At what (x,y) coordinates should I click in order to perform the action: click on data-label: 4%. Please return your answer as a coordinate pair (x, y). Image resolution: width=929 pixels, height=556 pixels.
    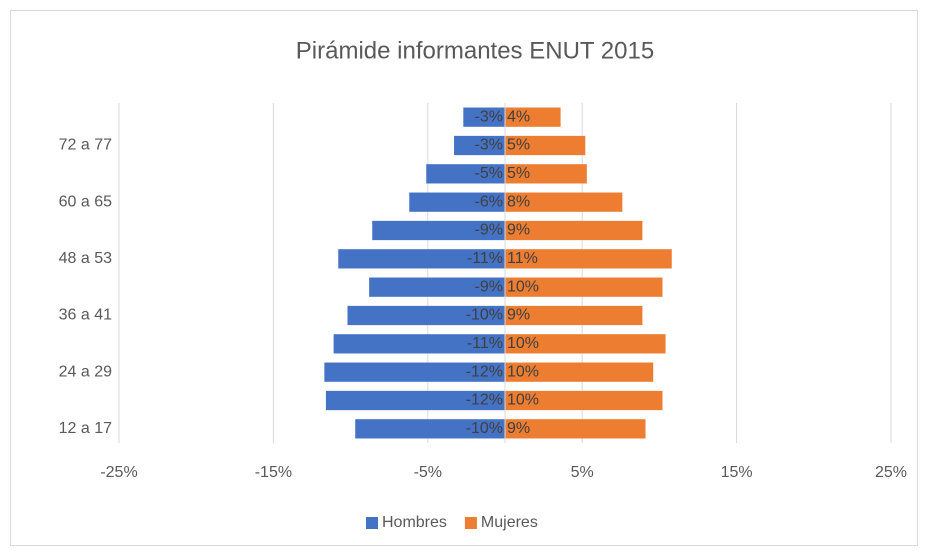
    Looking at the image, I should click on (518, 116).